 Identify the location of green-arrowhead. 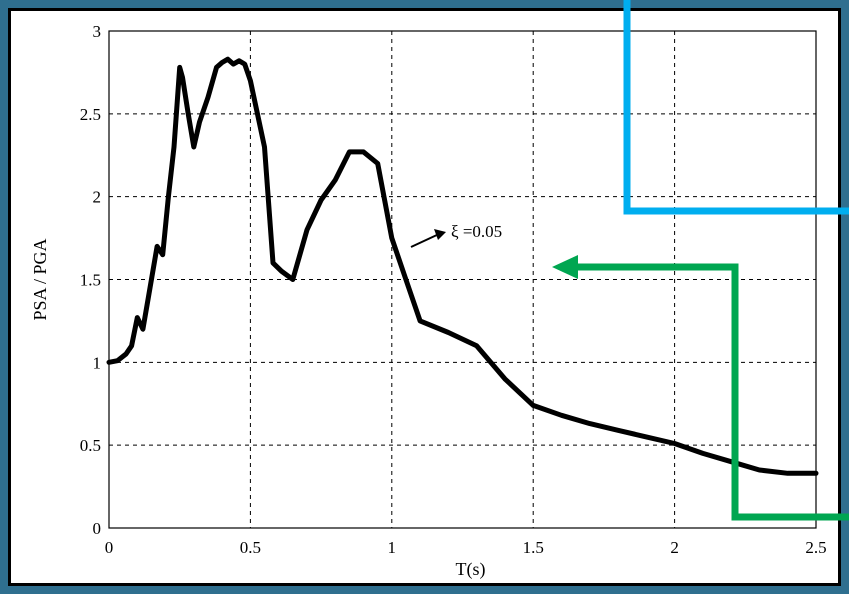
(565, 267).